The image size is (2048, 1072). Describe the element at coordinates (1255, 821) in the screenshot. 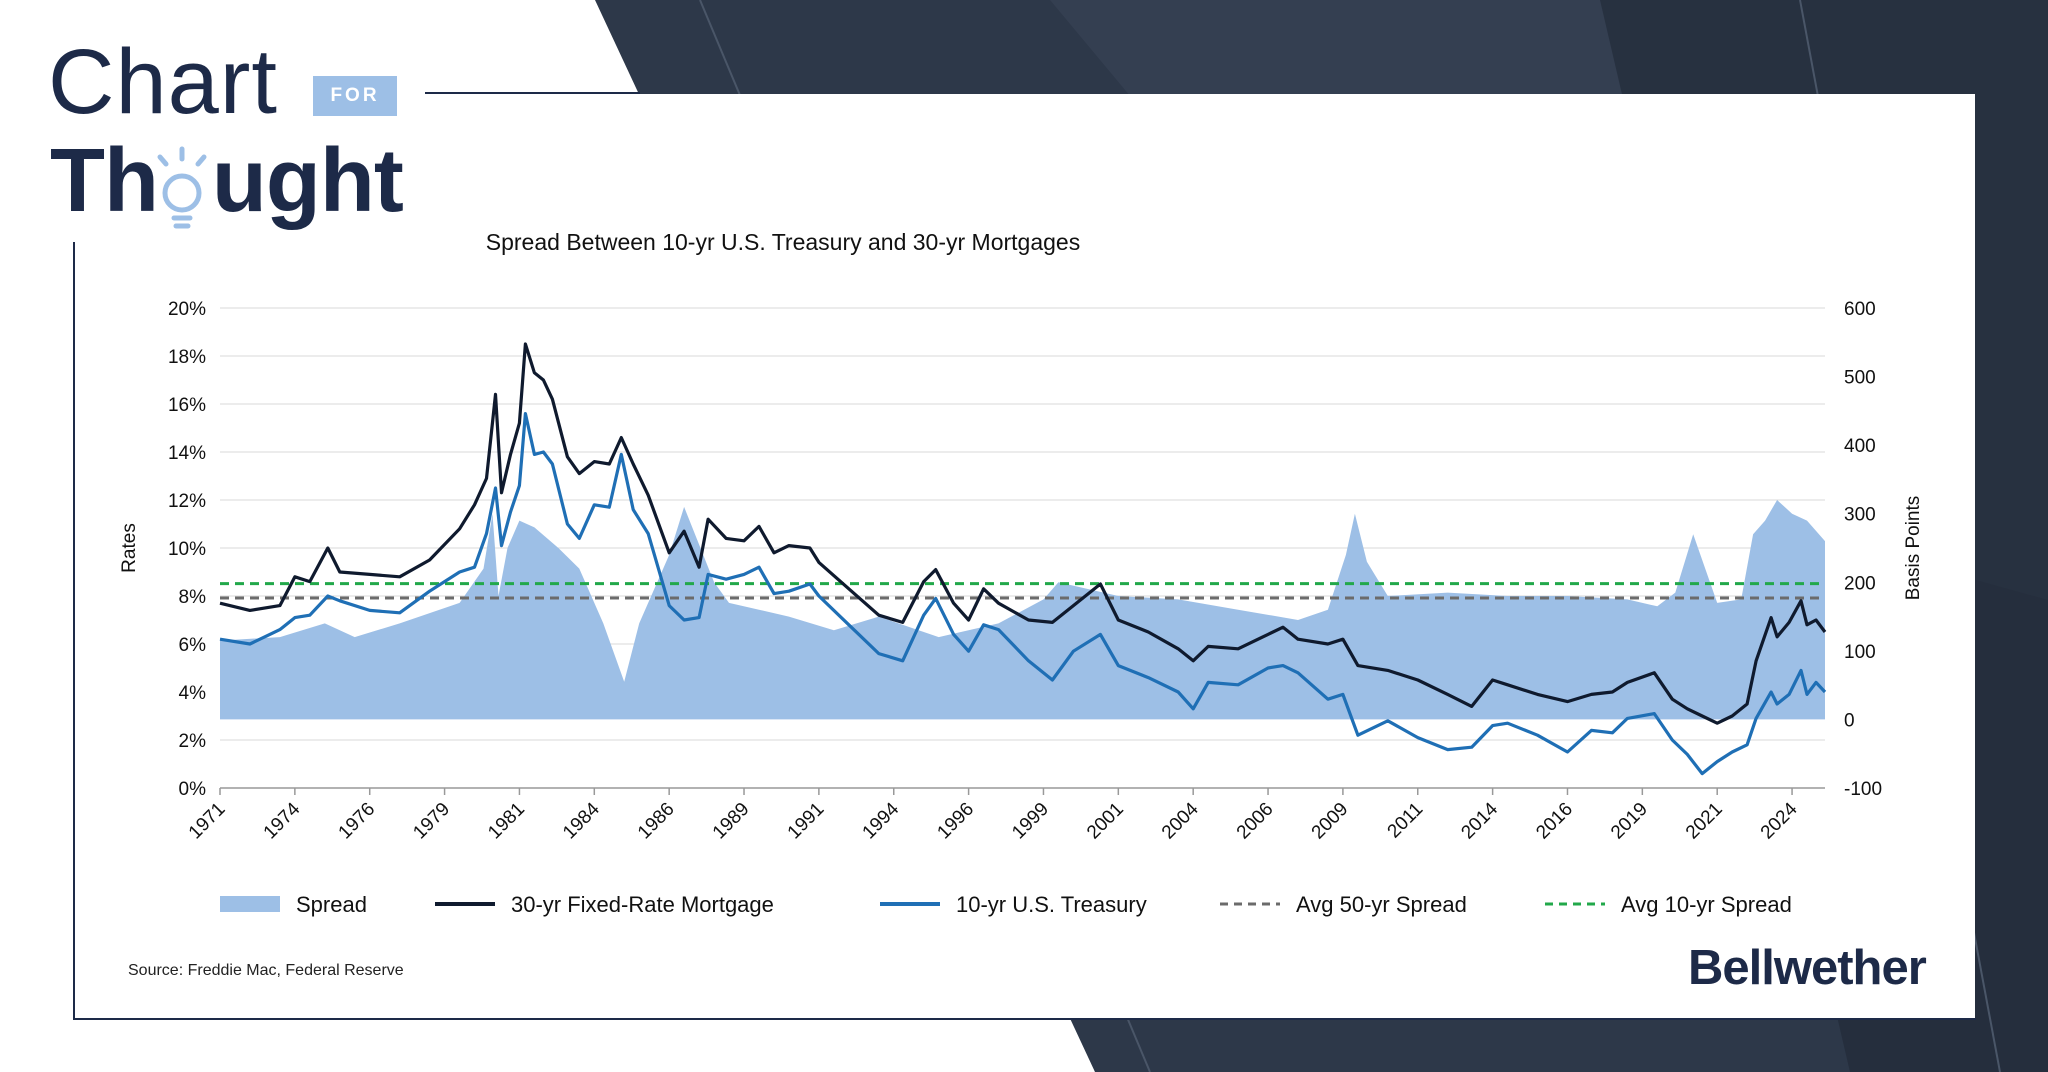

I see `x-tick-label: 2006` at that location.